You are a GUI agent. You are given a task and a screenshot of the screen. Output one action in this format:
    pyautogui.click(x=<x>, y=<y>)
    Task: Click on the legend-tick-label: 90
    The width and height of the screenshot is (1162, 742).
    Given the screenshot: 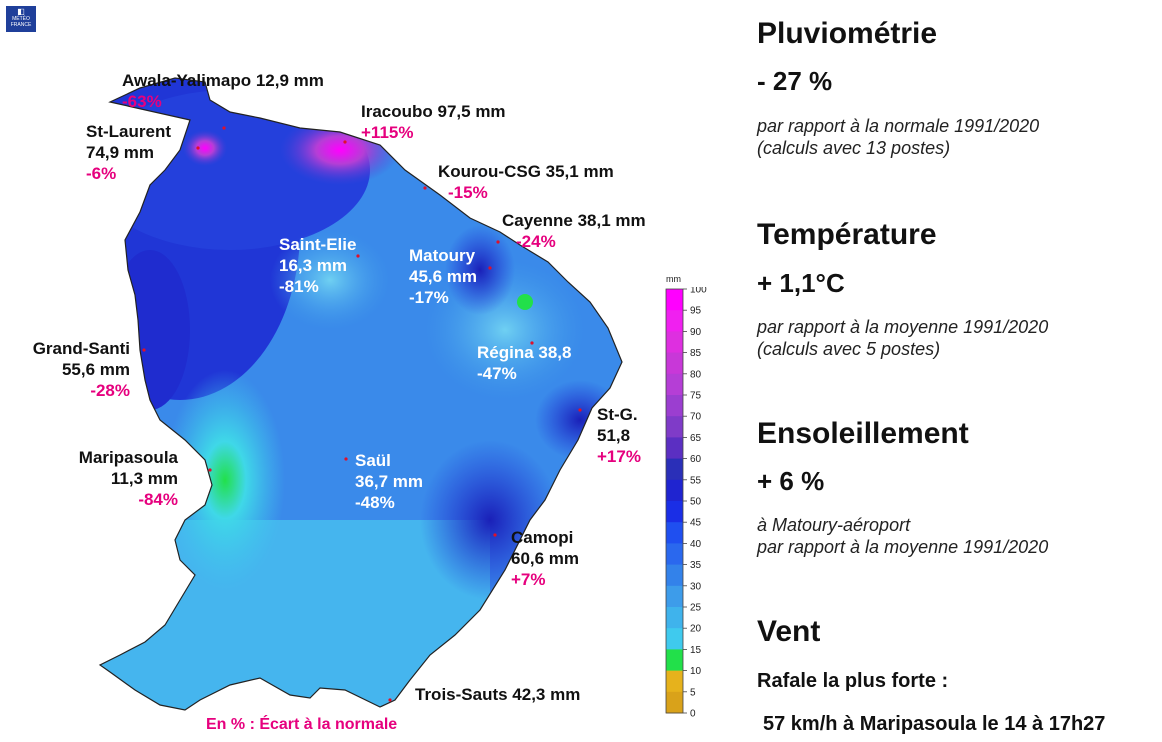 What is the action you would take?
    pyautogui.click(x=696, y=332)
    